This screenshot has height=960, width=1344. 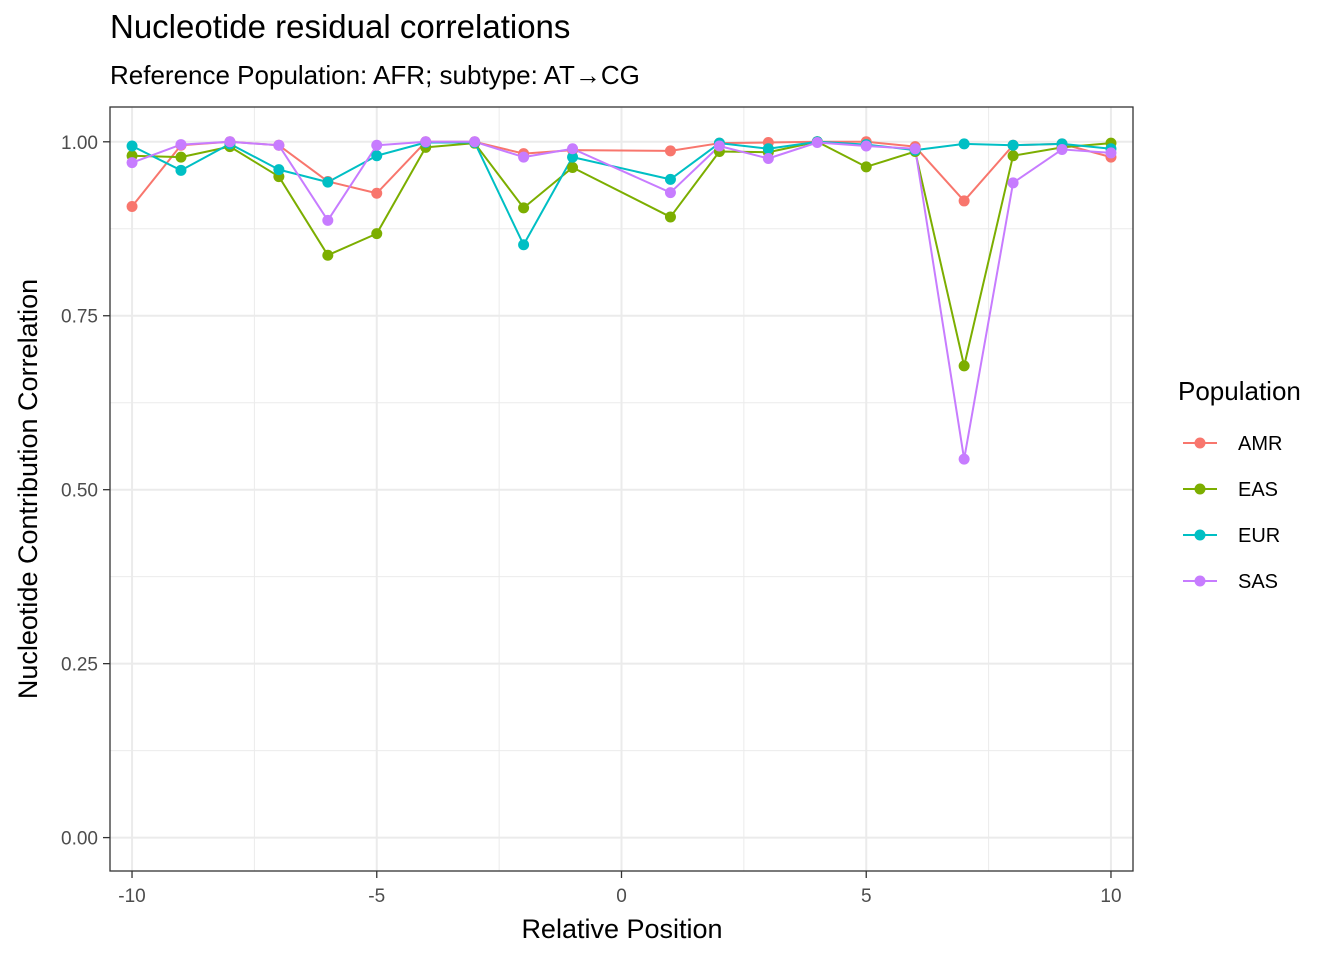 What do you see at coordinates (1260, 444) in the screenshot?
I see `legend-label: AMR` at bounding box center [1260, 444].